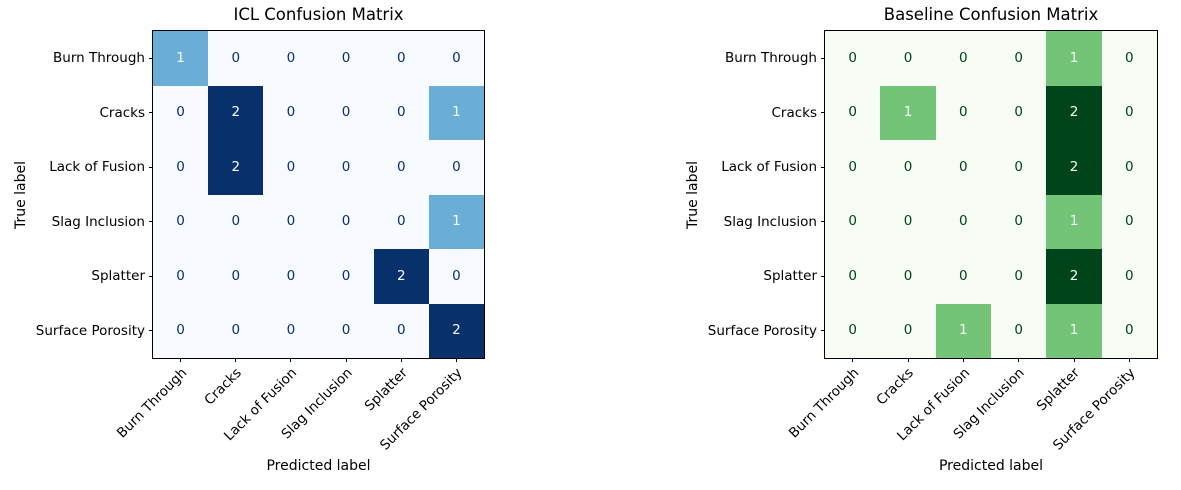  Describe the element at coordinates (151, 403) in the screenshot. I see `x-tick-label-text: Burn Through` at that location.